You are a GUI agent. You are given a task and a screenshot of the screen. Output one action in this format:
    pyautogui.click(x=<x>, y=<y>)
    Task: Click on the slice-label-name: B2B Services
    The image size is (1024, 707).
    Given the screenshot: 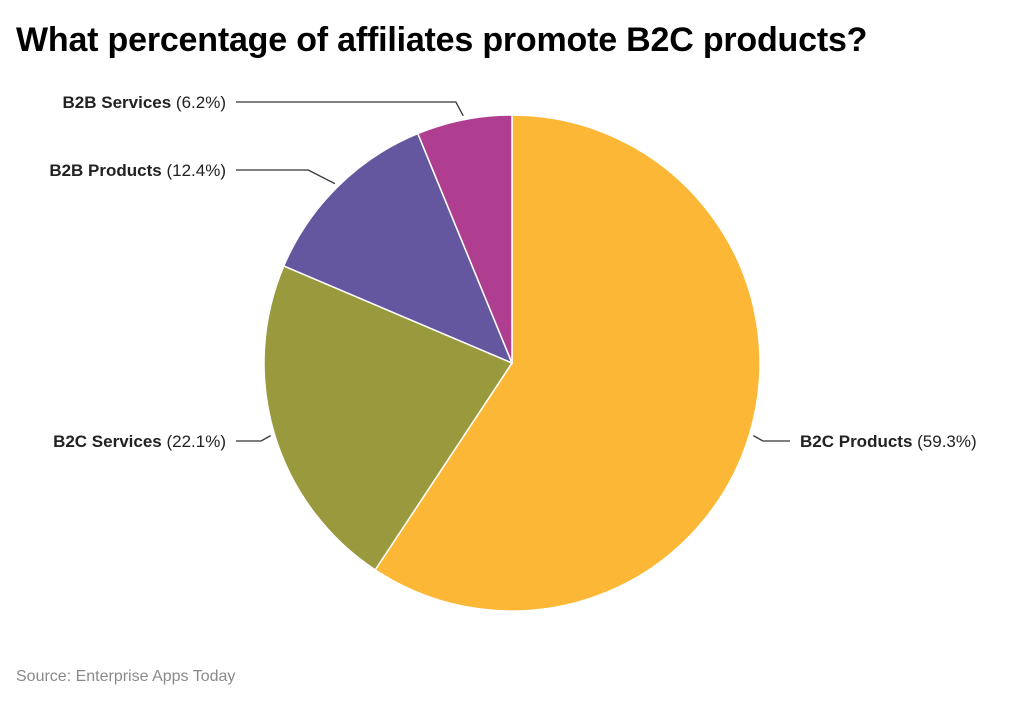 What is the action you would take?
    pyautogui.click(x=119, y=102)
    